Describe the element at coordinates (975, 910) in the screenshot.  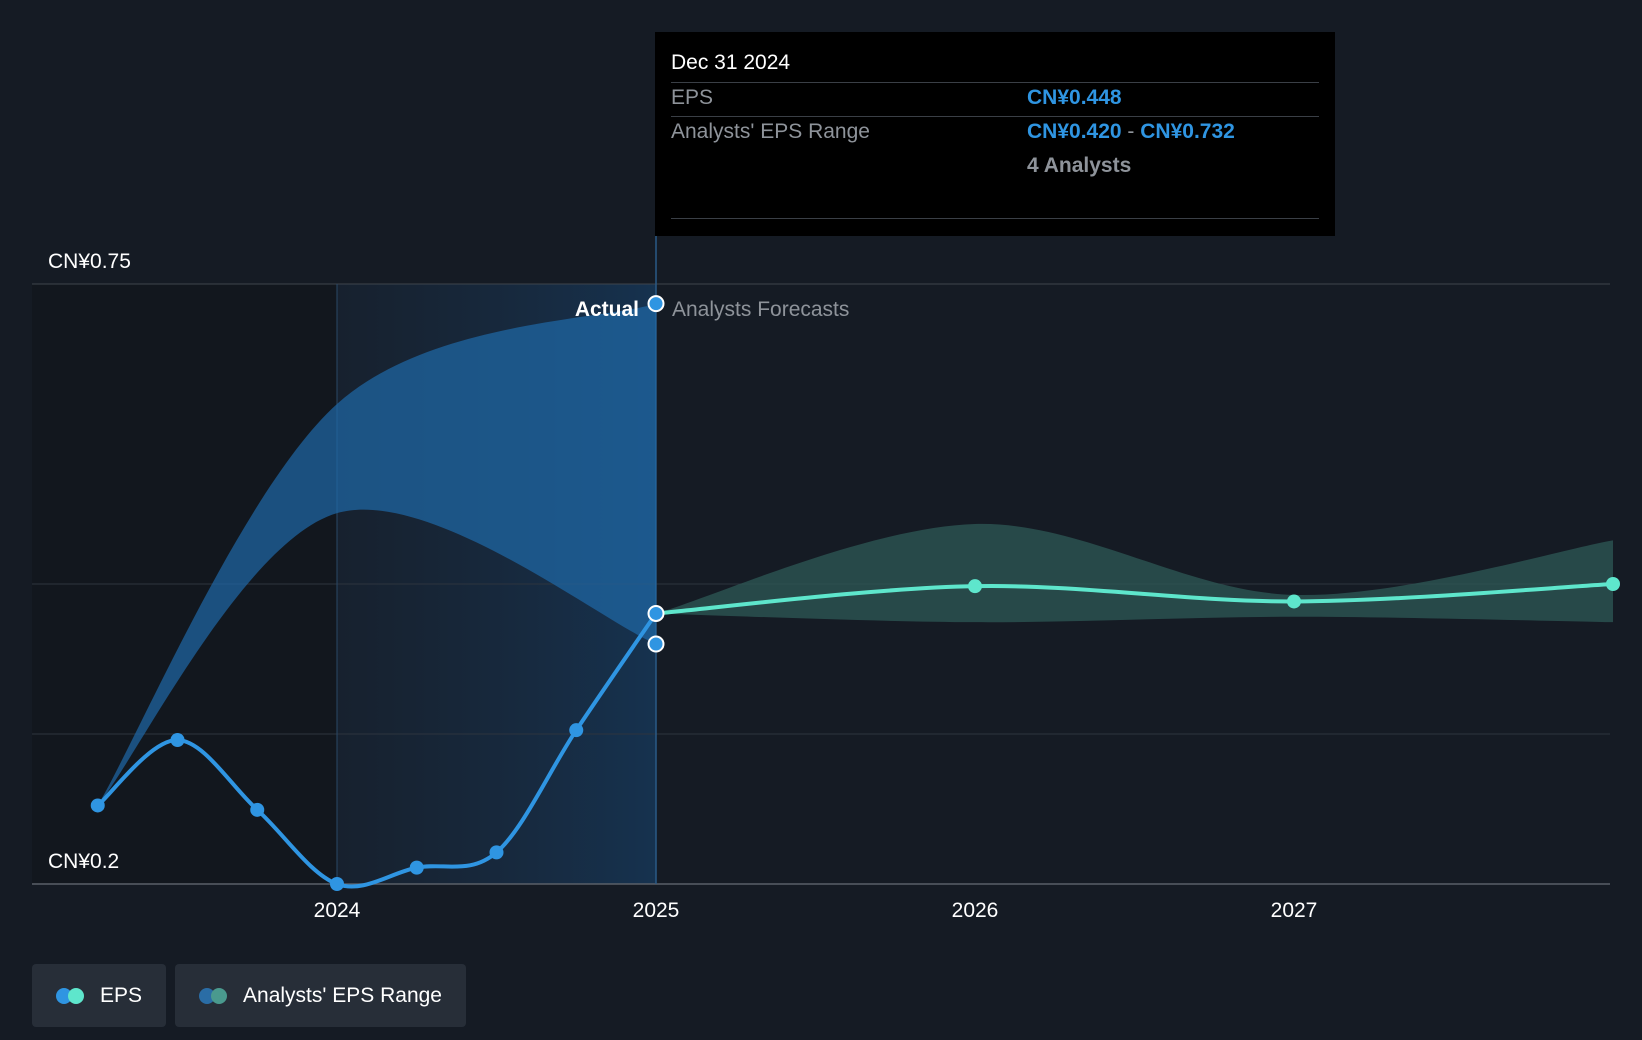
I see `x-axis-tick-label: 2026` at that location.